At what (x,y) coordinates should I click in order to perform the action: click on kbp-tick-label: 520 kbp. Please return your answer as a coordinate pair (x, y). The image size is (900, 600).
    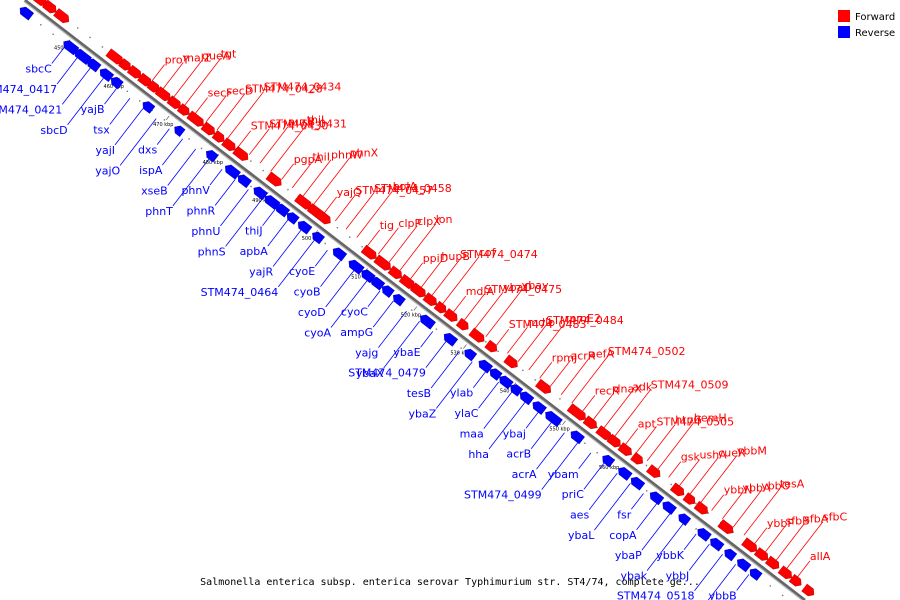
    Looking at the image, I should click on (411, 315).